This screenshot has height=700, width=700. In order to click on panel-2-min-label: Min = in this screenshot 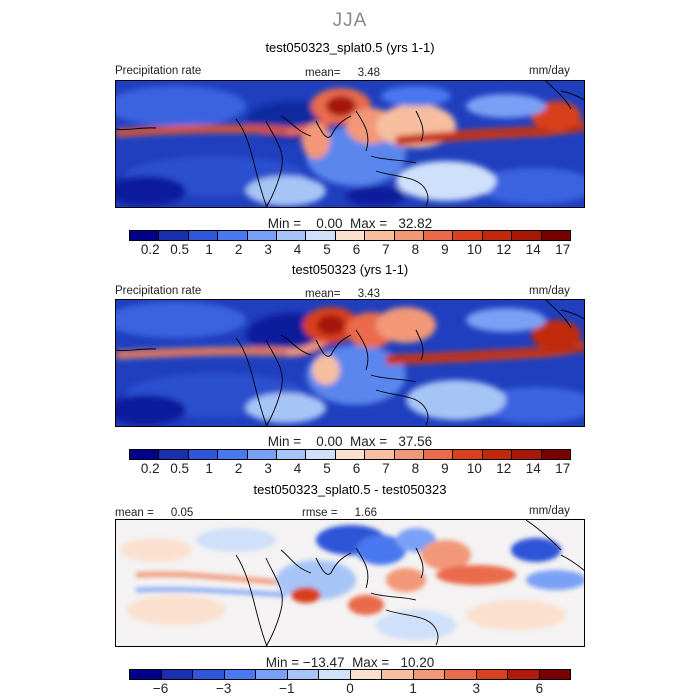, I will do `click(284, 441)`.